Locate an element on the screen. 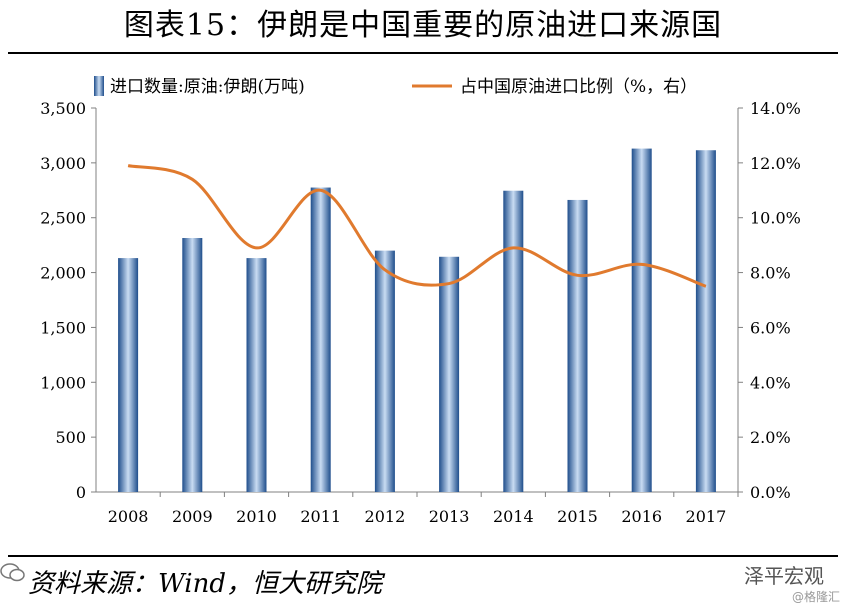 The height and width of the screenshot is (608, 846). watermark: 泽平宏观 is located at coordinates (784, 576).